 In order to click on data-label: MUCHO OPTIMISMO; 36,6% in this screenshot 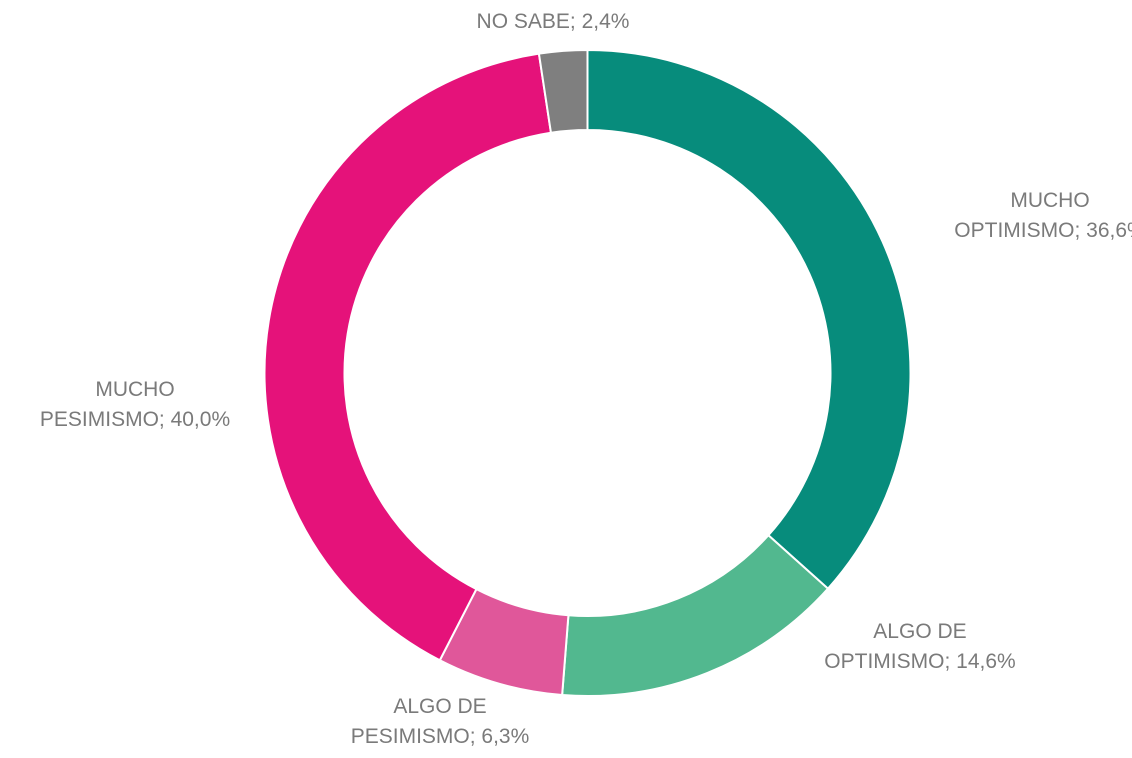, I will do `click(1043, 215)`.